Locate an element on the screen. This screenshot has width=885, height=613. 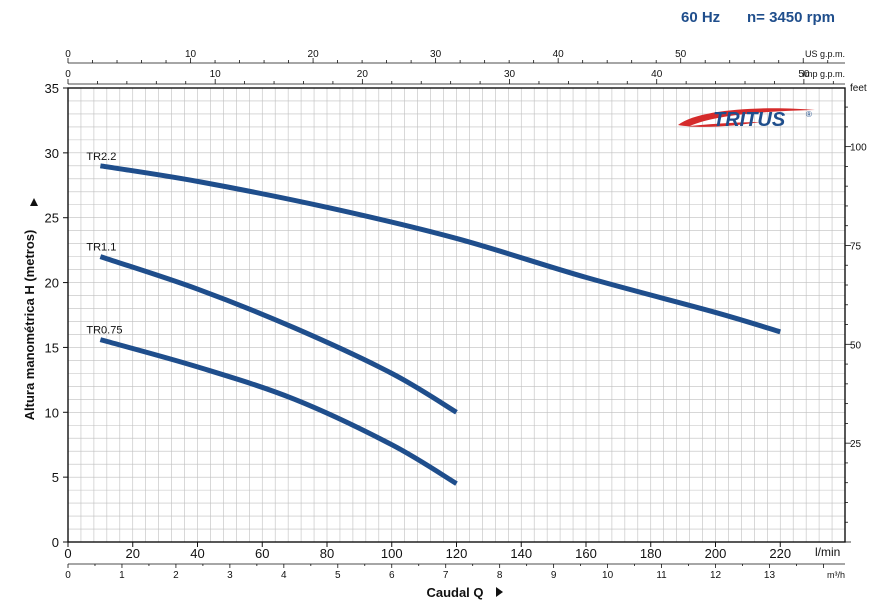
us-gpm-tick-label: 0 is located at coordinates (68, 54).